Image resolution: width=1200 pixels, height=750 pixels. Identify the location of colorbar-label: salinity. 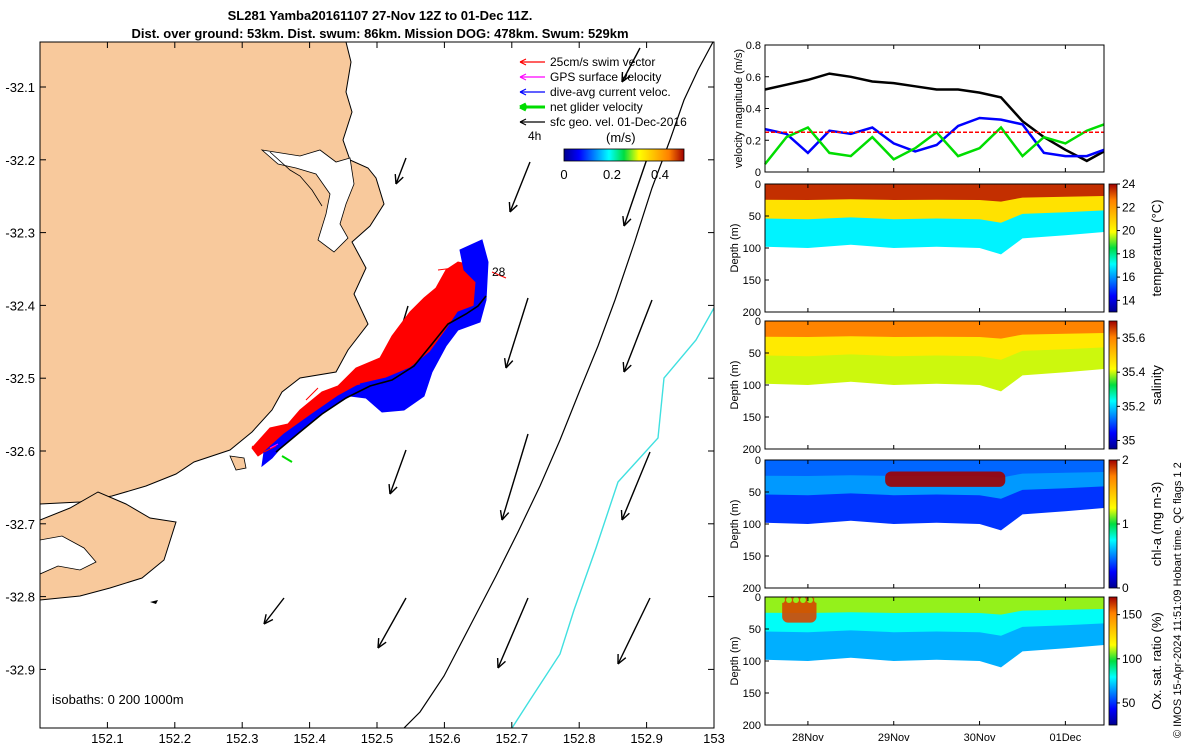
(1156, 385).